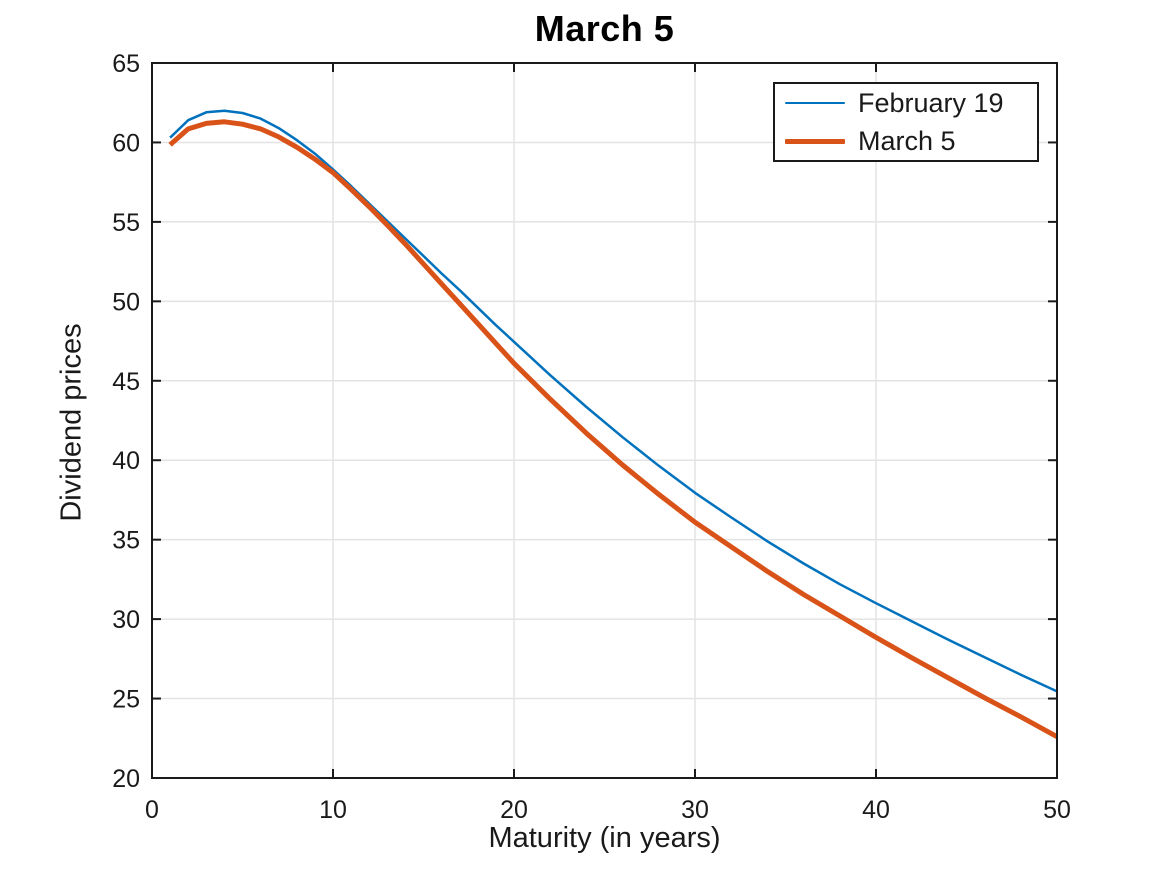 Image resolution: width=1167 pixels, height=875 pixels. What do you see at coordinates (126, 302) in the screenshot?
I see `y-tick-label: 50` at bounding box center [126, 302].